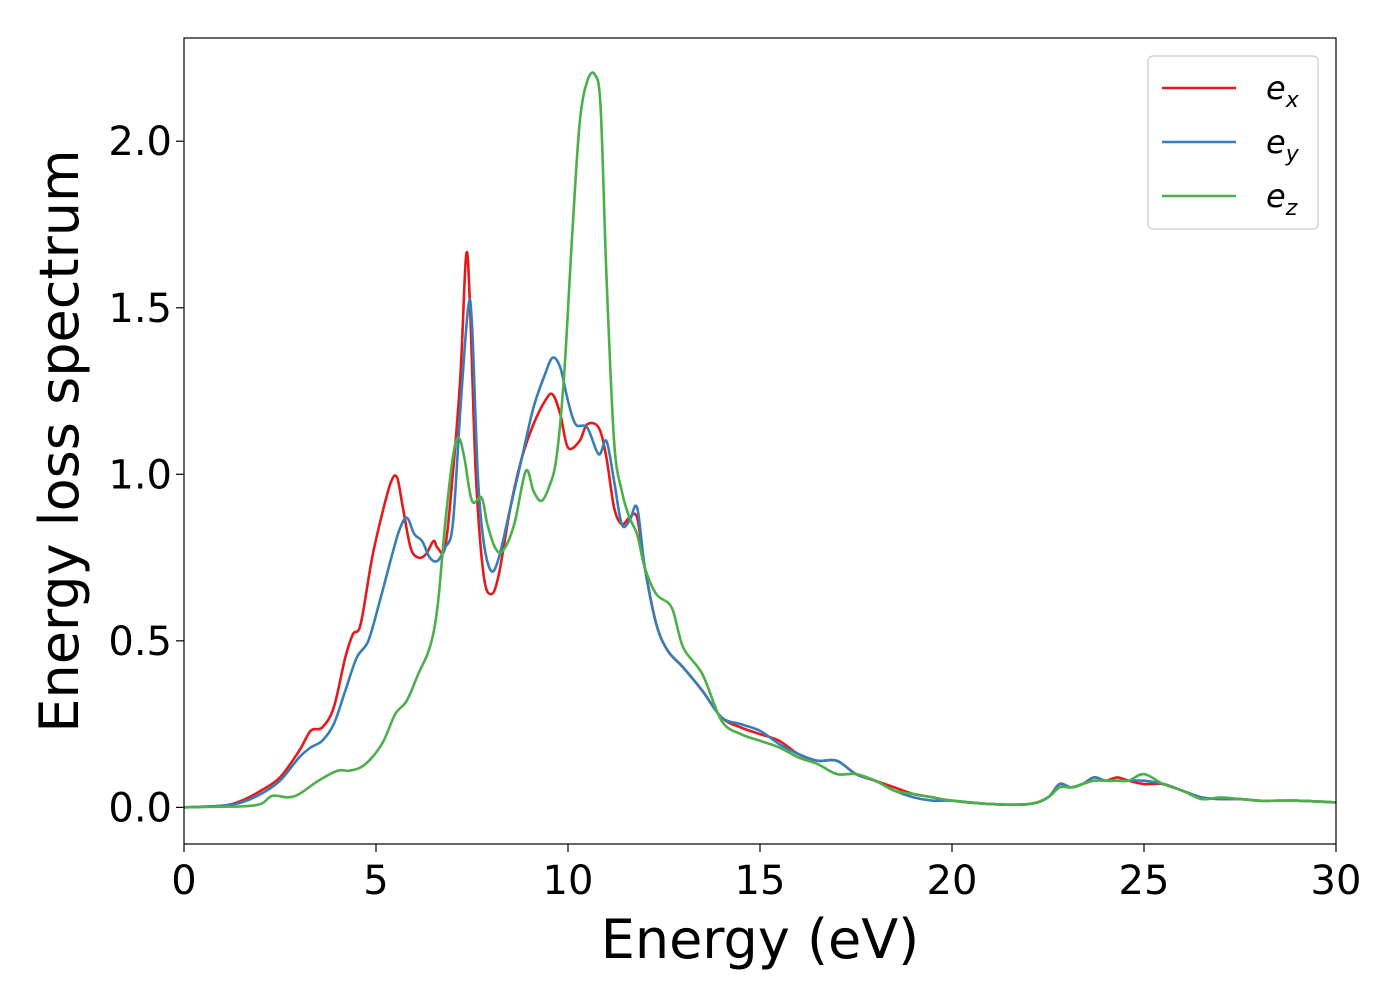  I want to click on legend-label-z: ez, so click(1282, 199).